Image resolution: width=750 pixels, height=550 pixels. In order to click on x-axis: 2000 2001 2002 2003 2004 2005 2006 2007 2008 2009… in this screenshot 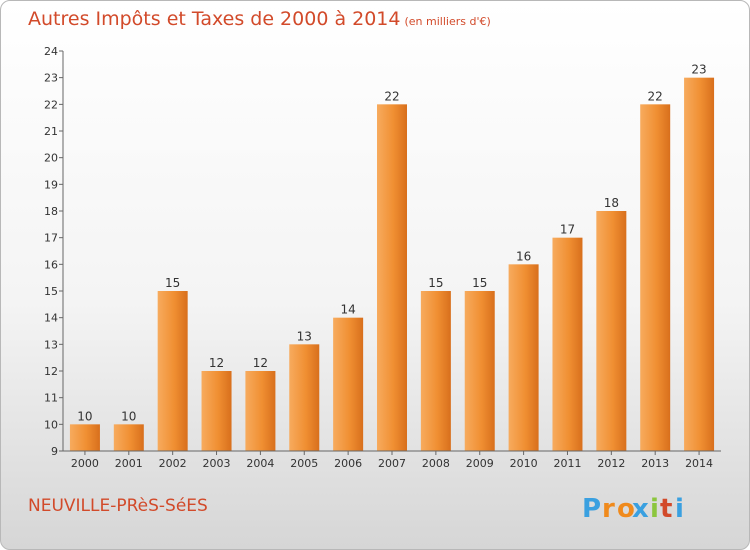, I will do `click(392, 460)`.